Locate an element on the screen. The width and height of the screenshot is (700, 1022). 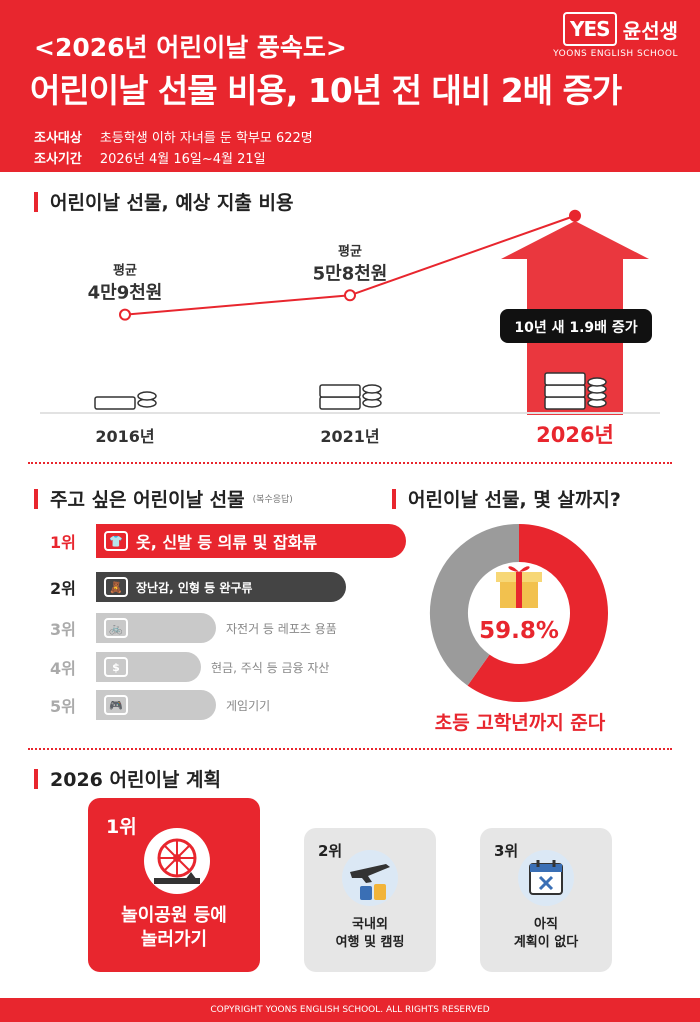
plan-label-line: 놀이공원 등에 놀러가기 is located at coordinates (174, 928).